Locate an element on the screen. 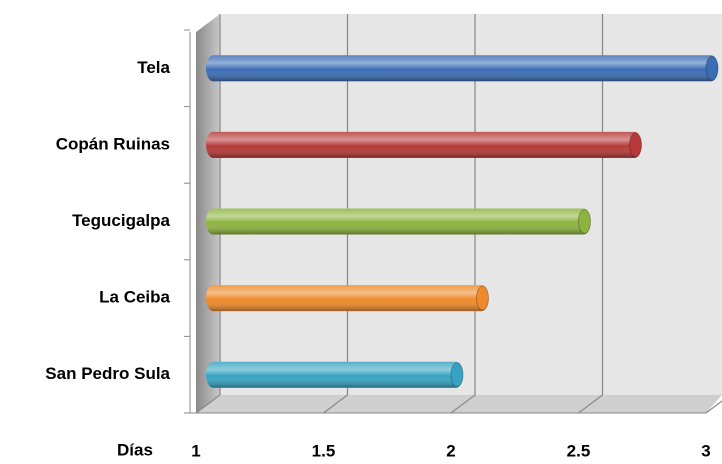  grid-line is located at coordinates (713, 407).